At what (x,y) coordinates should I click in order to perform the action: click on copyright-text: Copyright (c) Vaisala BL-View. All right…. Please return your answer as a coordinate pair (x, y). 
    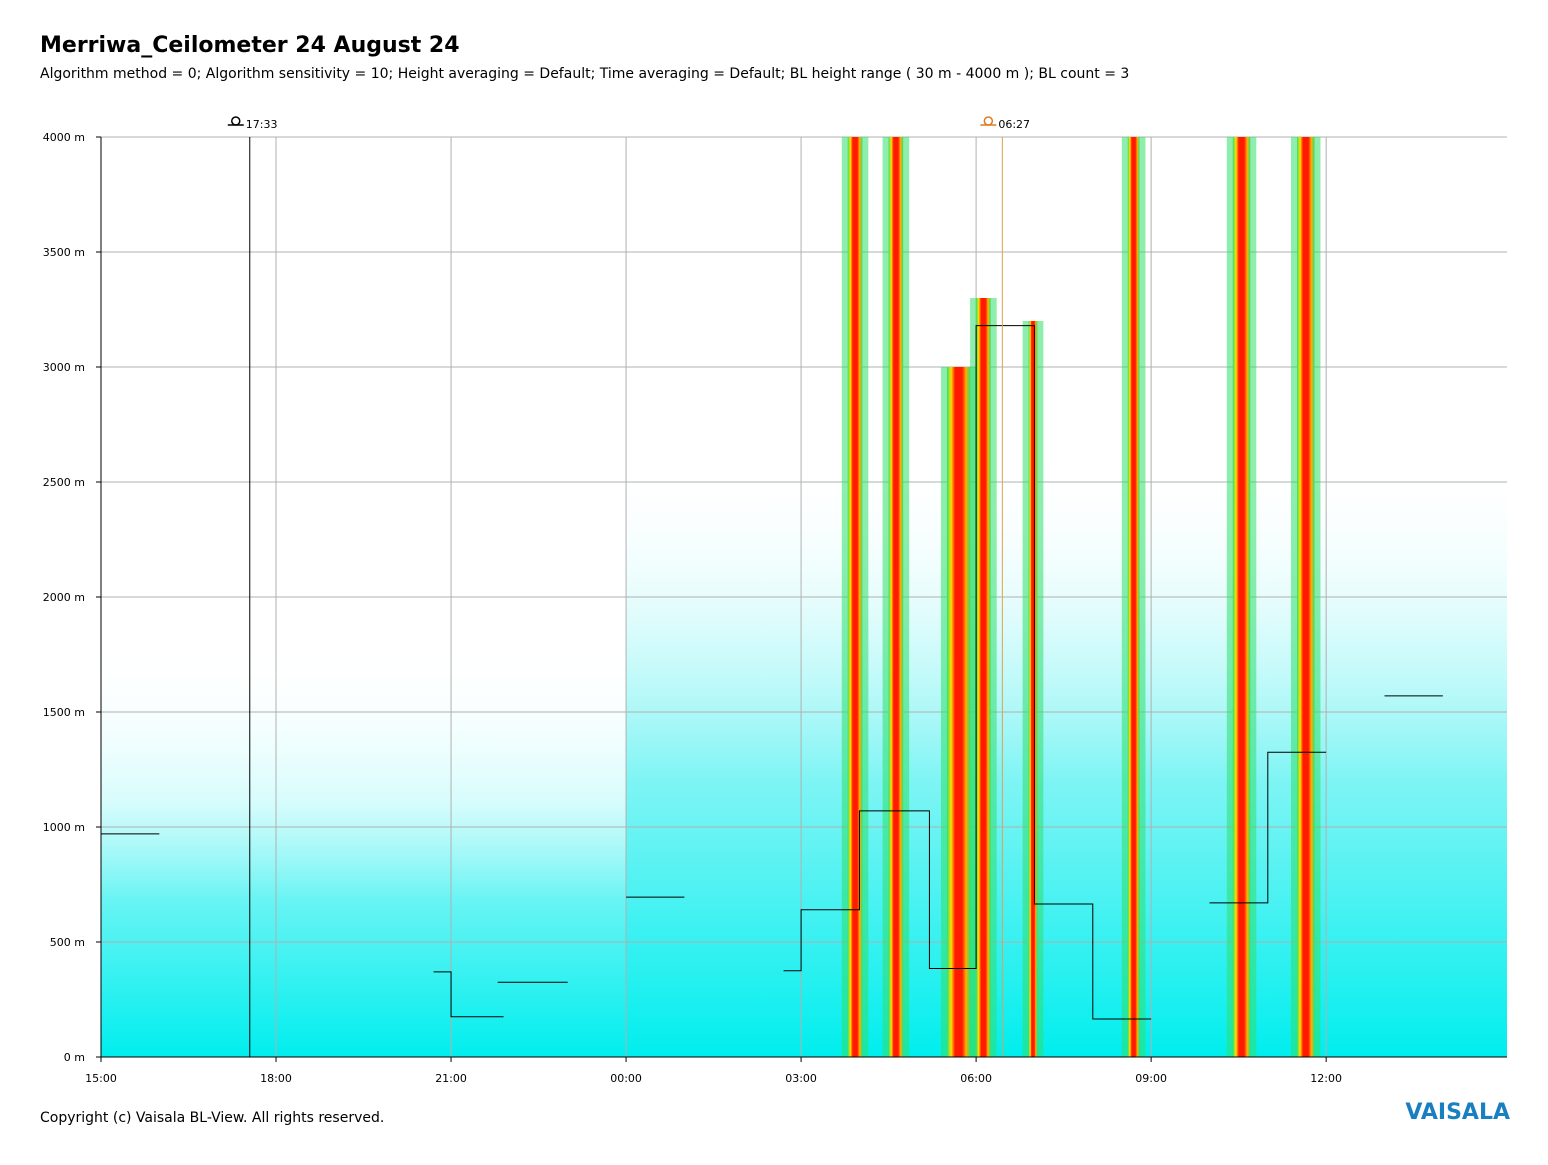
    Looking at the image, I should click on (212, 1118).